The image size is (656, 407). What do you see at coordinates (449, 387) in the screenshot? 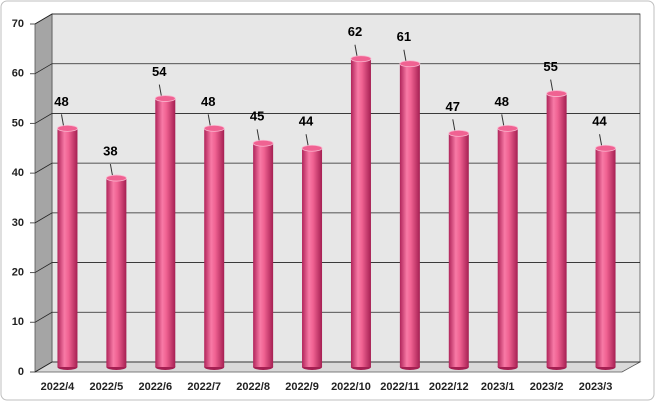
I see `x-tick-label: 2022/12` at bounding box center [449, 387].